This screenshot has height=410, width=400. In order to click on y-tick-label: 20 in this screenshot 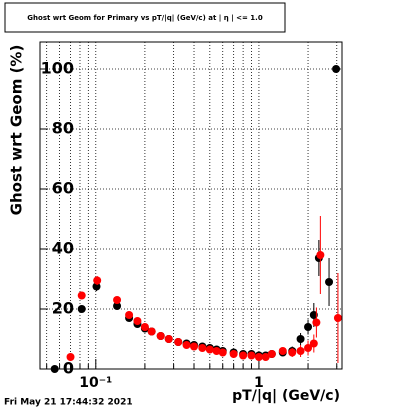, I will do `click(63, 308)`.